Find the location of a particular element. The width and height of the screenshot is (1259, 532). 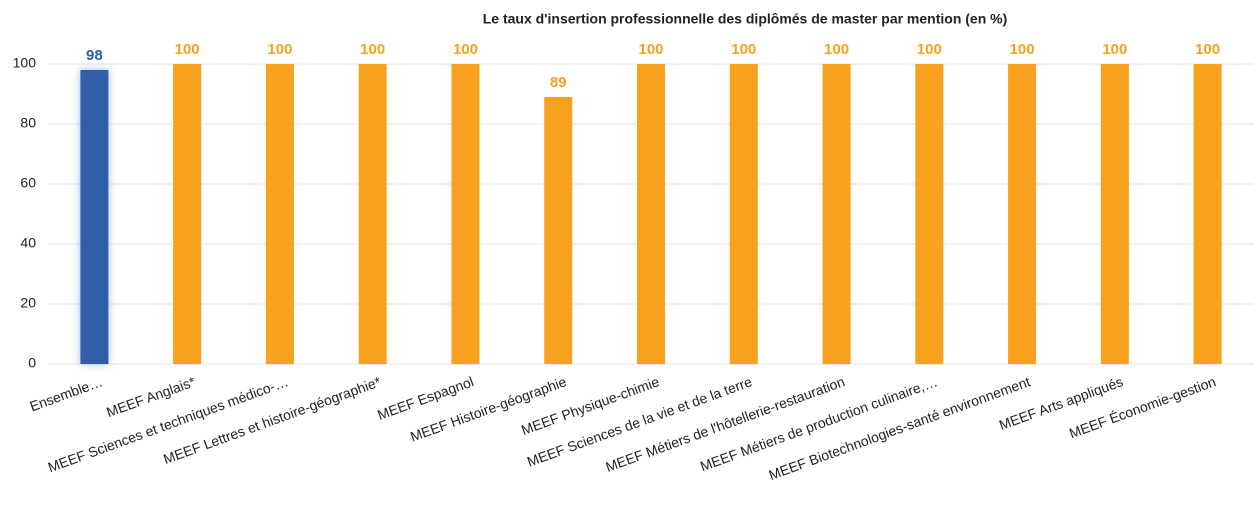

y-tick-label: 20 is located at coordinates (28, 303).